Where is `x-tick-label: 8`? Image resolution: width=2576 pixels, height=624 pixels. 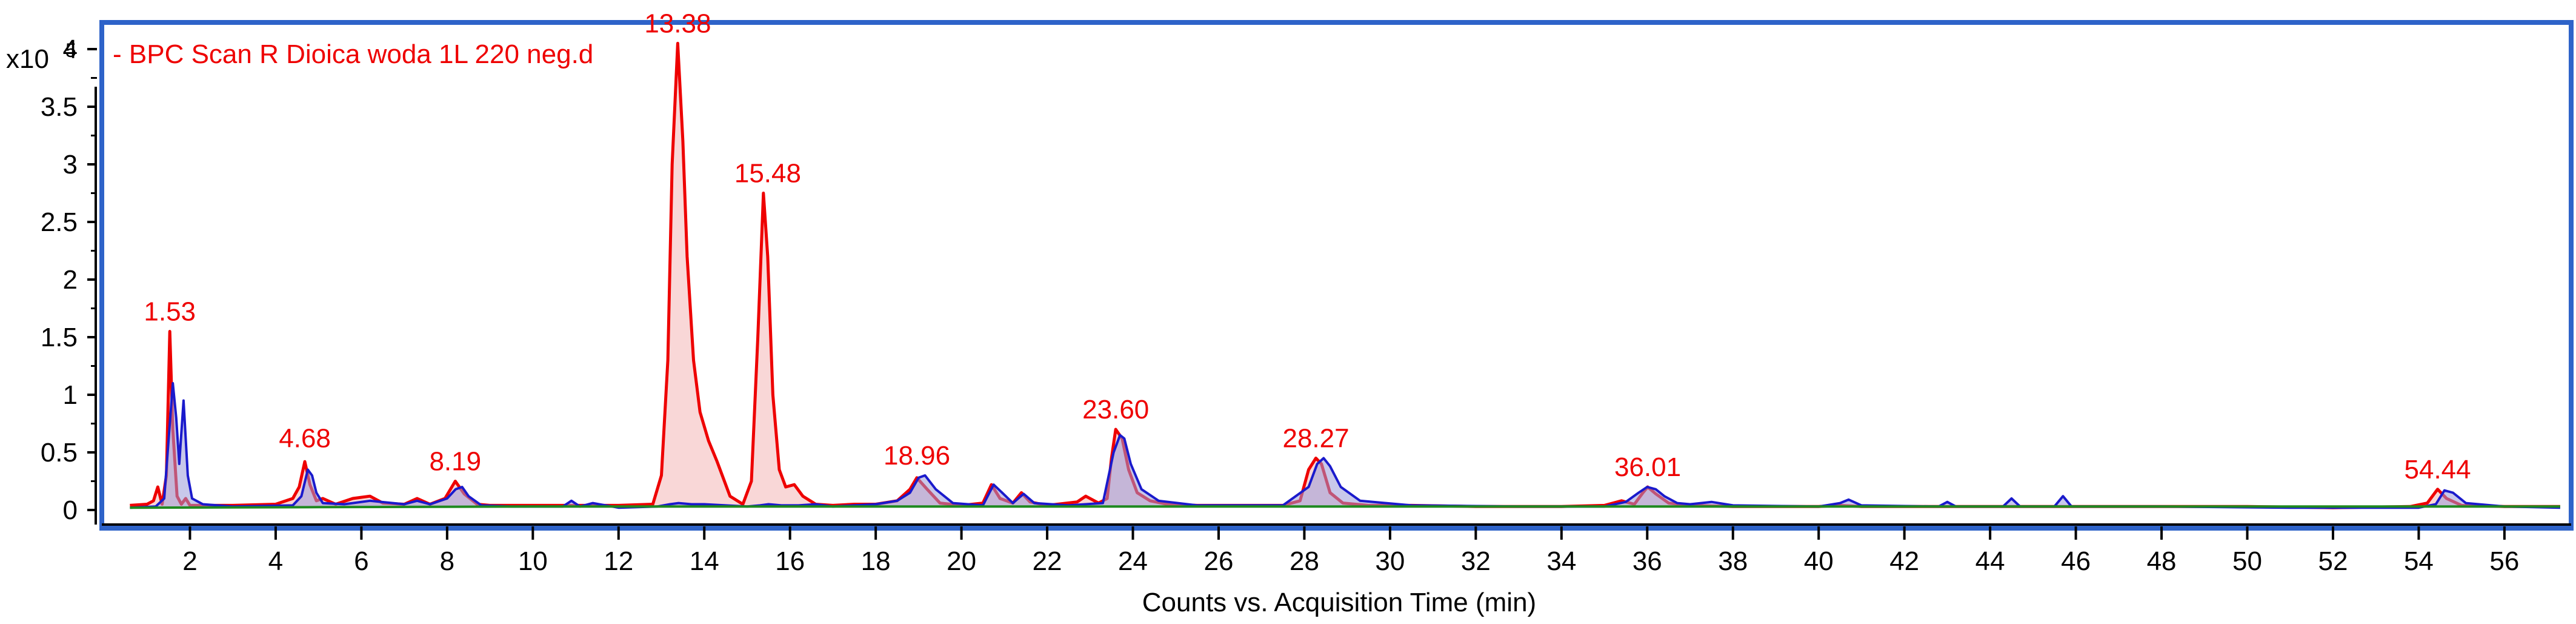
x-tick-label: 8 is located at coordinates (447, 561).